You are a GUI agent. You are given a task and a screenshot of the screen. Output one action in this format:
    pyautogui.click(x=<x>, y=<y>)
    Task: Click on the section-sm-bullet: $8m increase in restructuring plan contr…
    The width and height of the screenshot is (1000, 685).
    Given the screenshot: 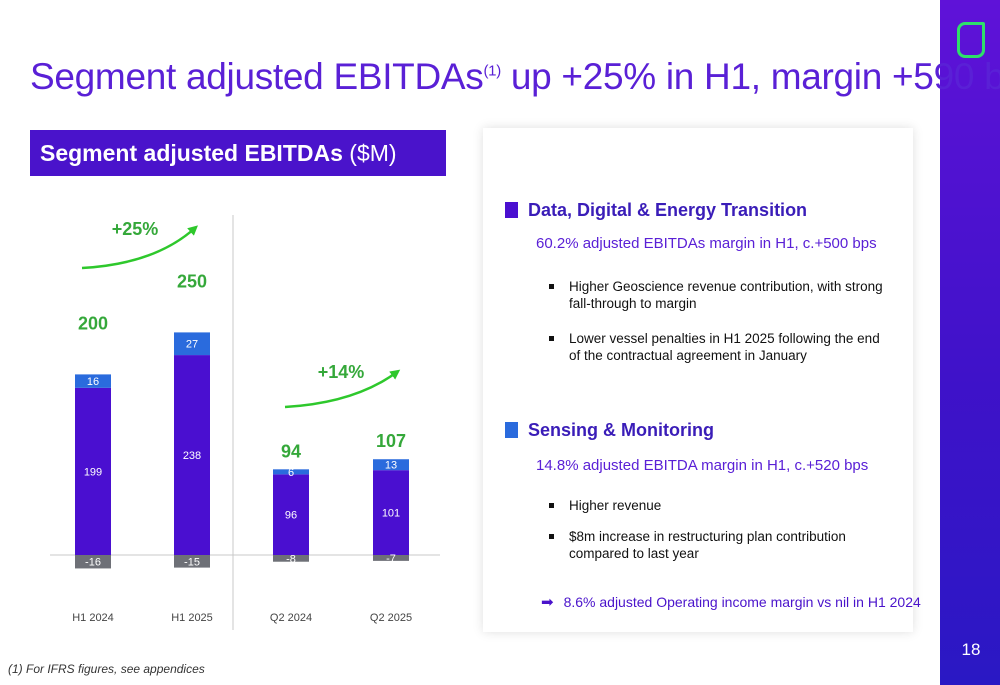 What is the action you would take?
    pyautogui.click(x=721, y=545)
    